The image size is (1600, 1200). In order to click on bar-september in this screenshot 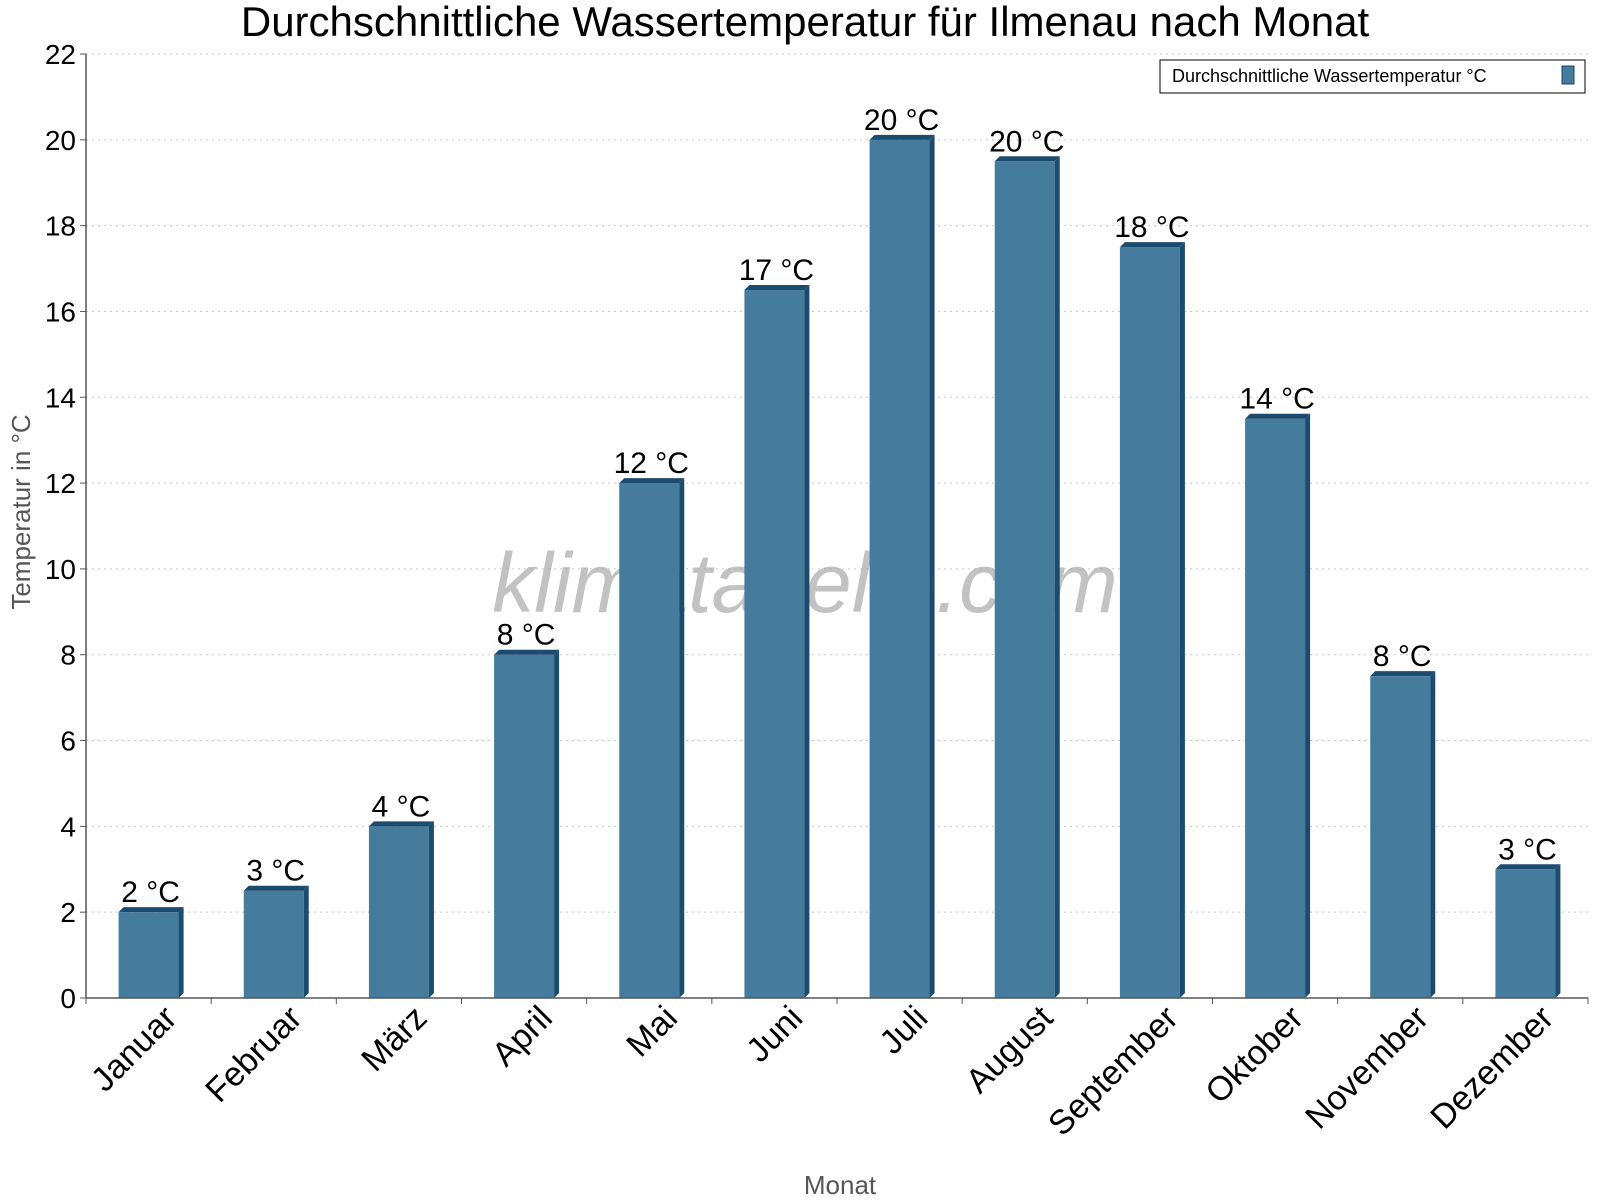, I will do `click(1152, 620)`.